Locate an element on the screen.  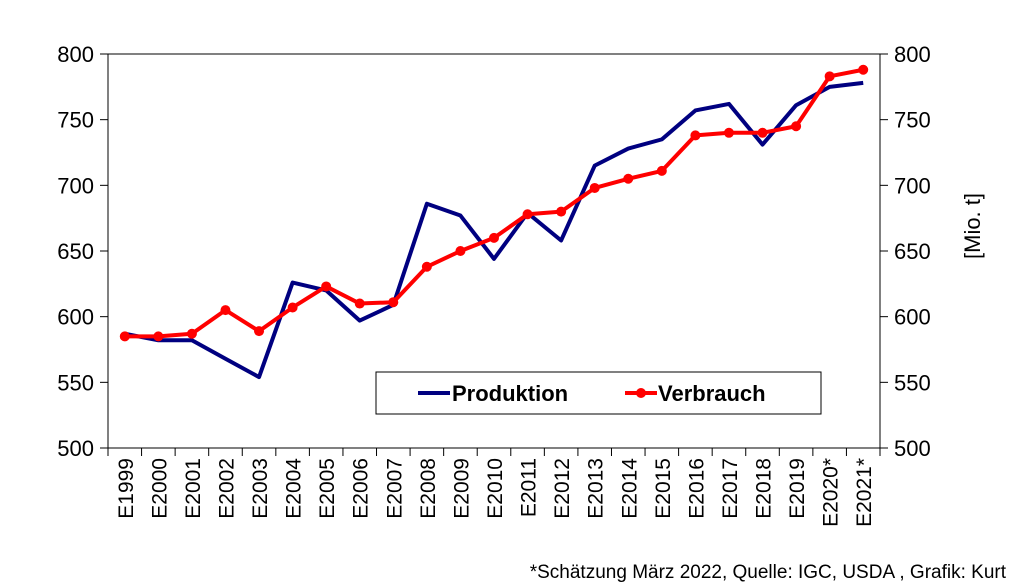
x-tick-label: E2020* is located at coordinates (831, 492).